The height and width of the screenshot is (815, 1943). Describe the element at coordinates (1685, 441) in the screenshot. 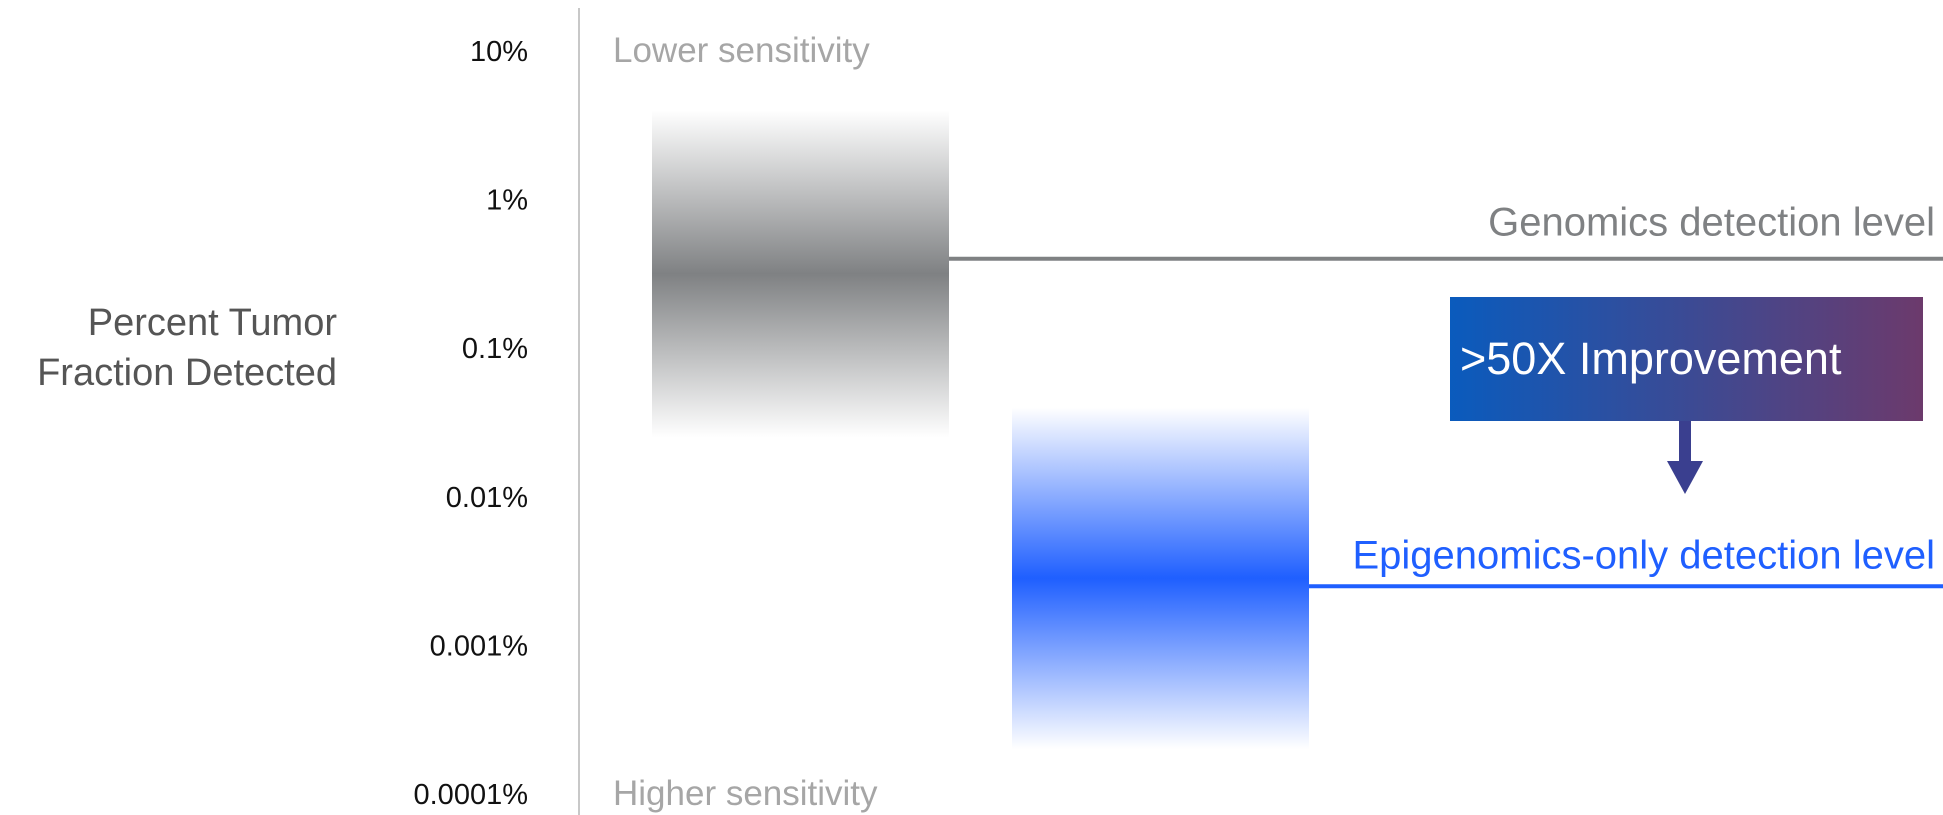

I see `improvement-arrow-shaft` at that location.